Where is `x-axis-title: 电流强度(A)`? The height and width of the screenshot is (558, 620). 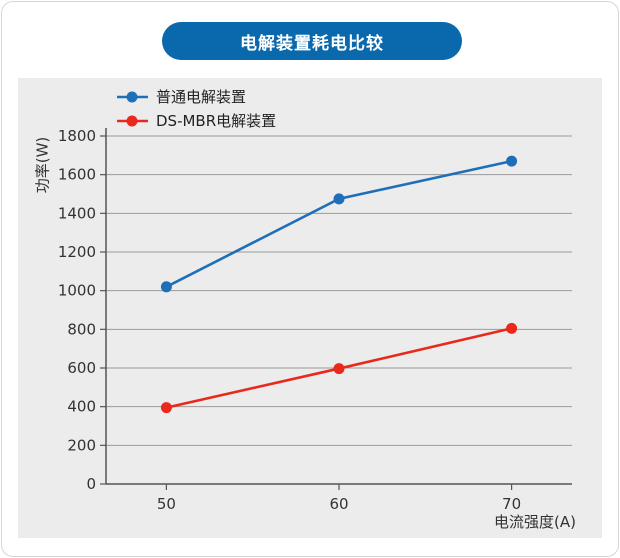
x-axis-title: 电流强度(A) is located at coordinates (535, 522).